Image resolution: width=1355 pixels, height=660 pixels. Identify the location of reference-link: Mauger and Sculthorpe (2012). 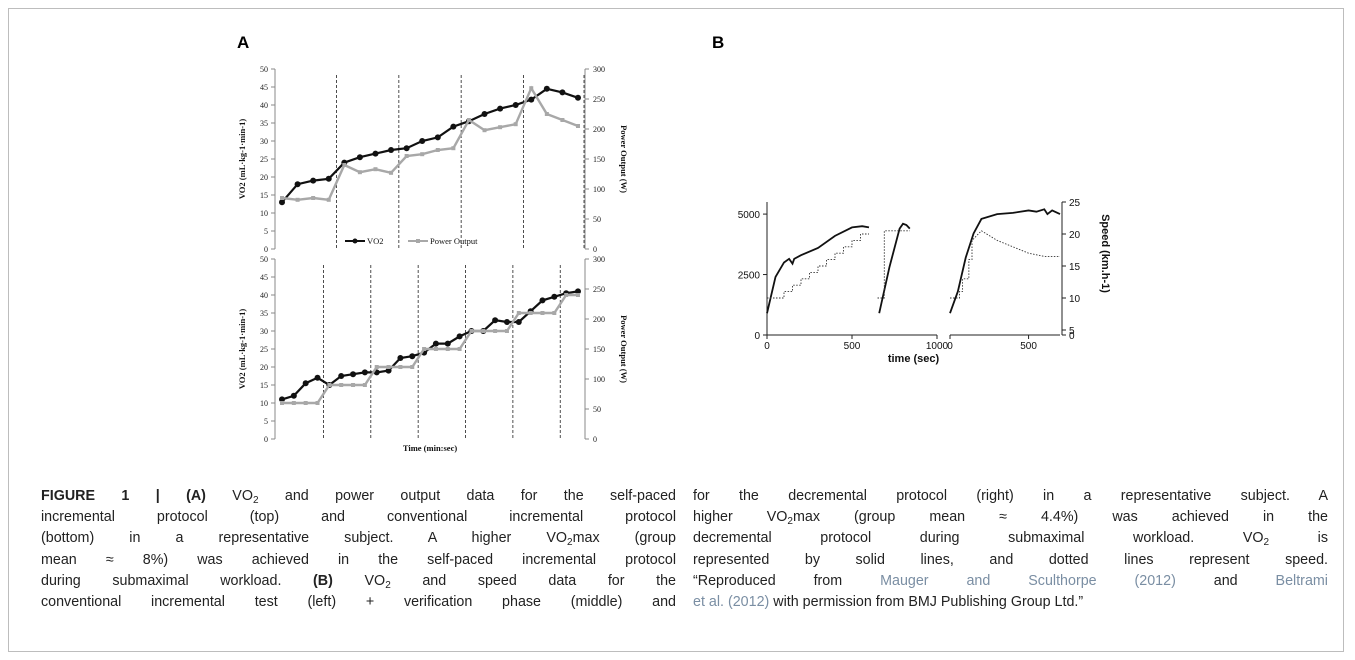
(1028, 580).